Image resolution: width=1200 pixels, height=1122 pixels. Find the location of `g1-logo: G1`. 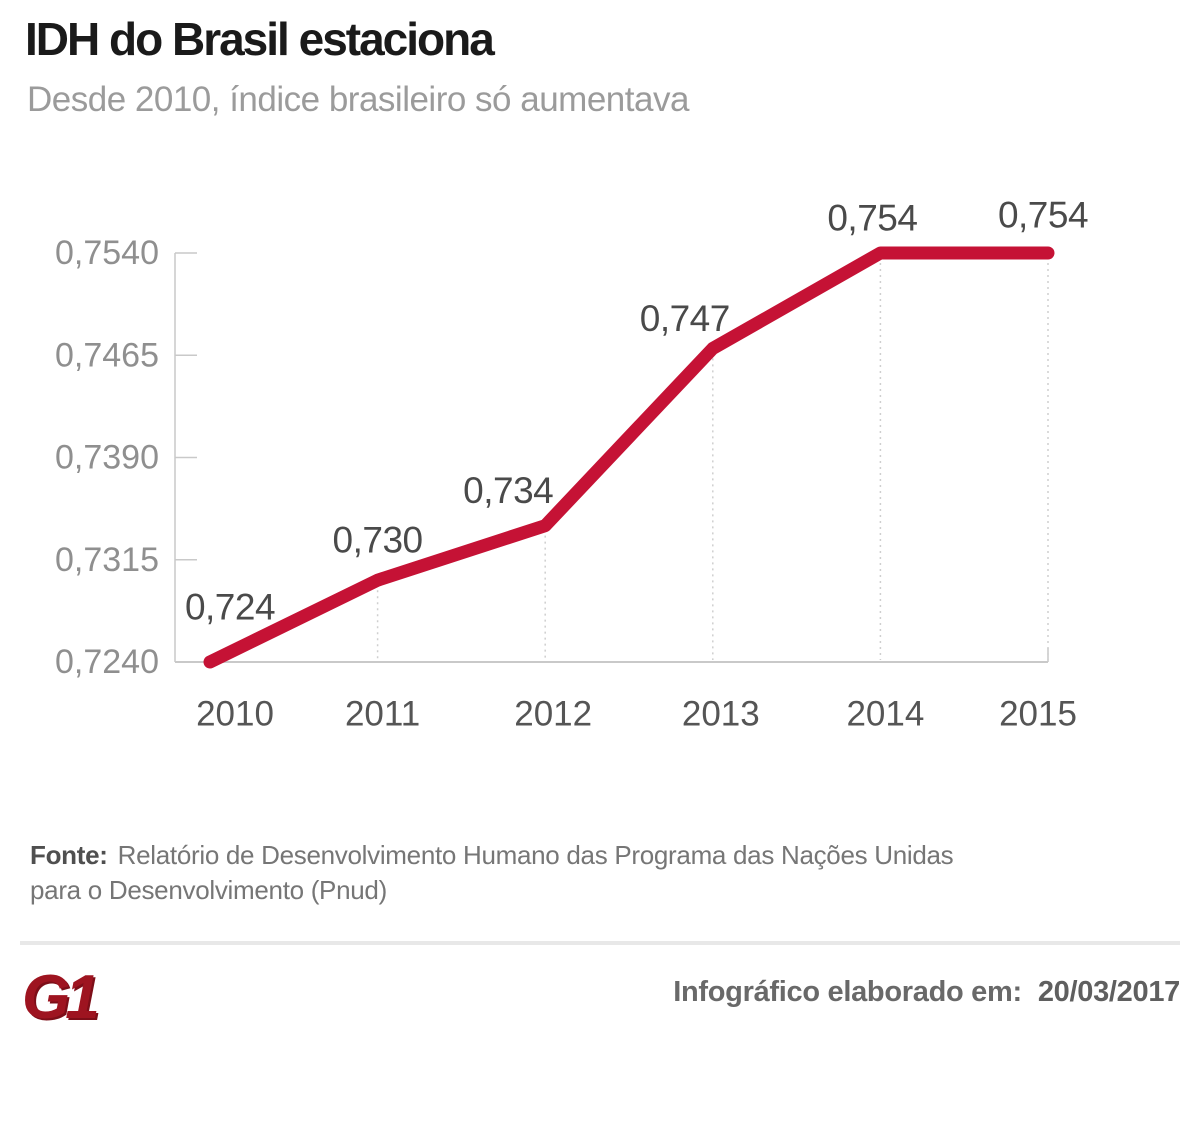

g1-logo: G1 is located at coordinates (61, 997).